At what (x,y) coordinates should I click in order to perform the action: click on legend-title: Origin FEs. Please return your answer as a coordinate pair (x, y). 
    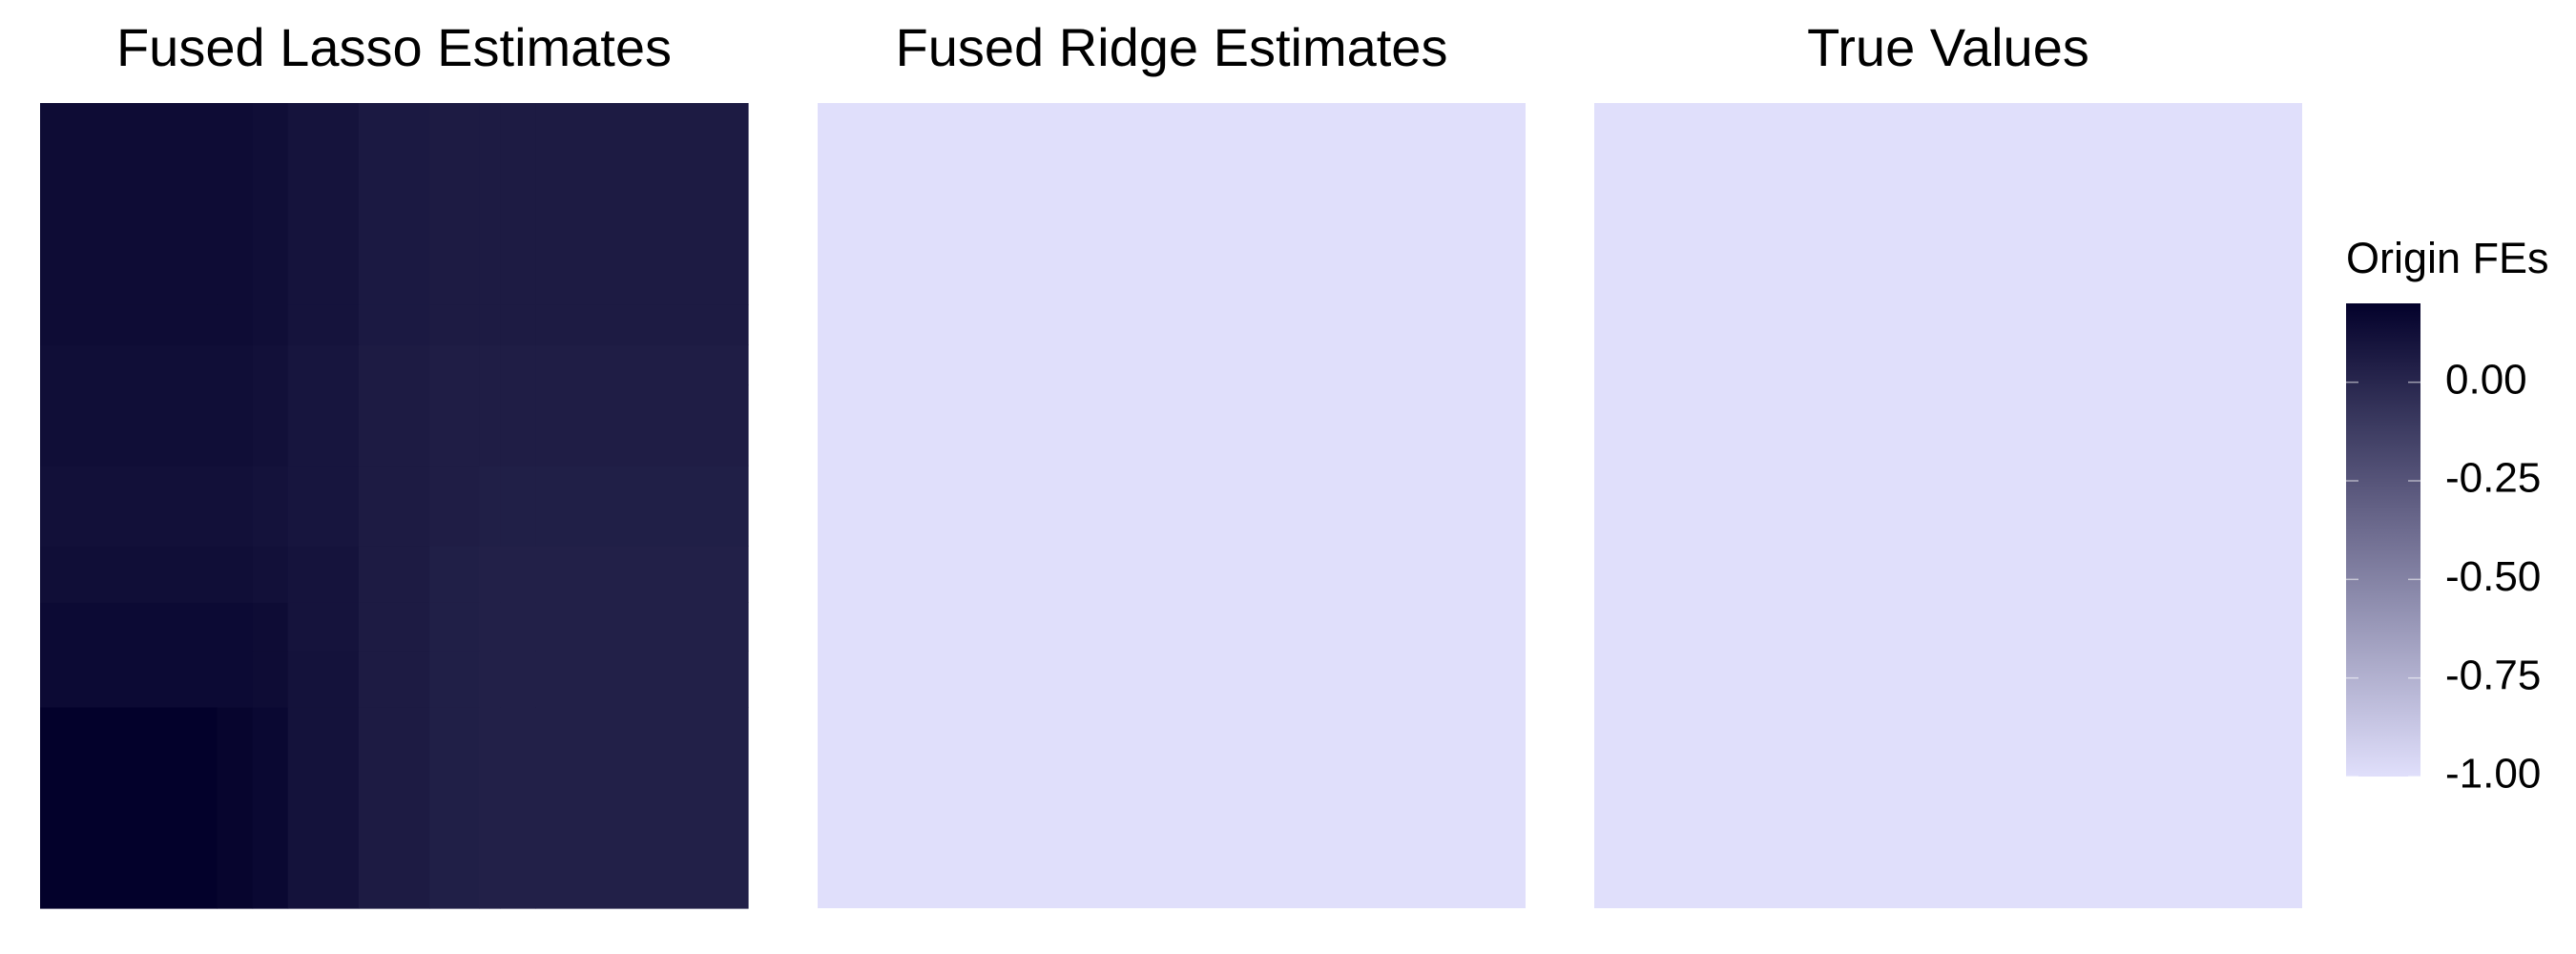
    Looking at the image, I should click on (2447, 258).